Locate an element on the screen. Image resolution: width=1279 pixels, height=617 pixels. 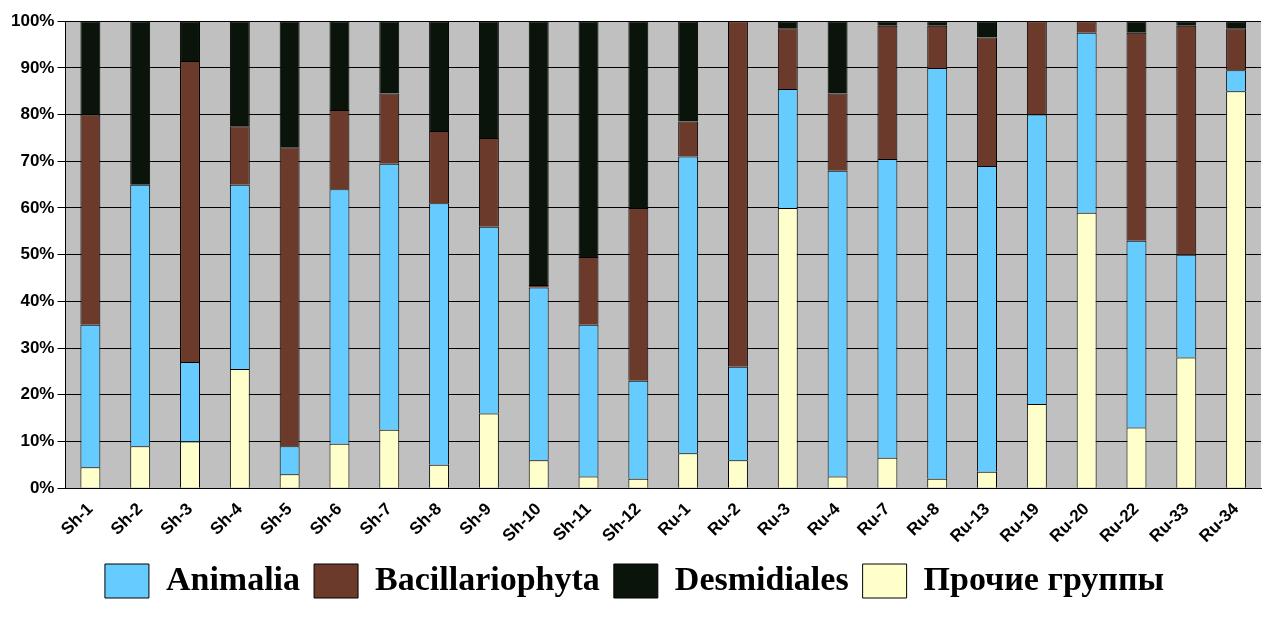
y-tick-label: 30% is located at coordinates (37, 347).